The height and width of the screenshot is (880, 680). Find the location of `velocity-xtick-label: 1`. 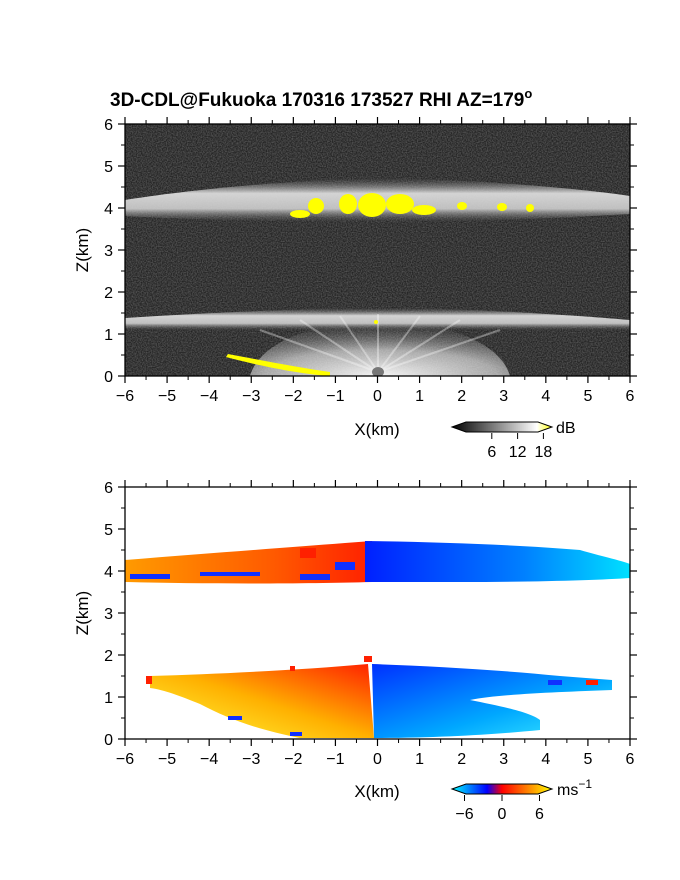

velocity-xtick-label: 1 is located at coordinates (419, 759).